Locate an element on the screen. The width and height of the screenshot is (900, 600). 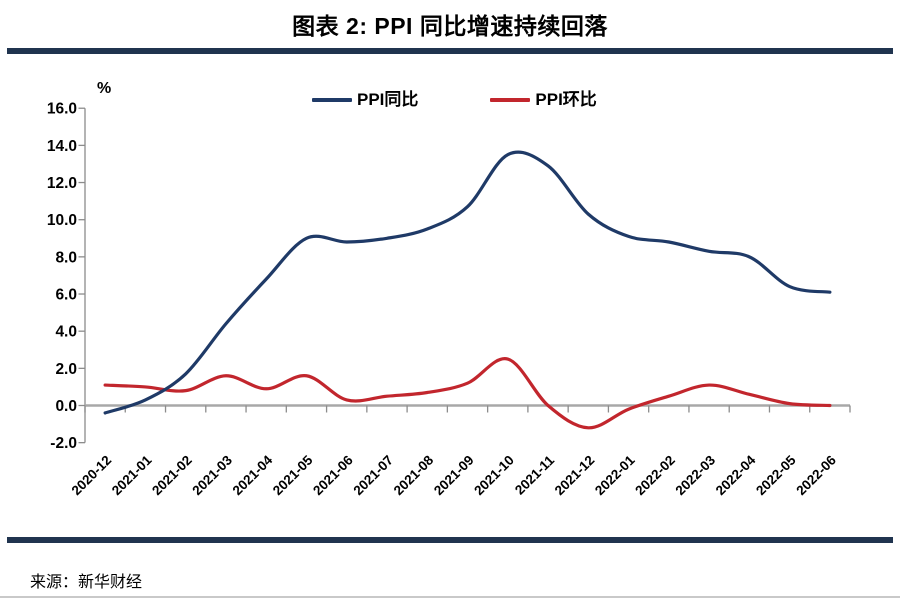
y-tick-label: 10.0 is located at coordinates (62, 220).